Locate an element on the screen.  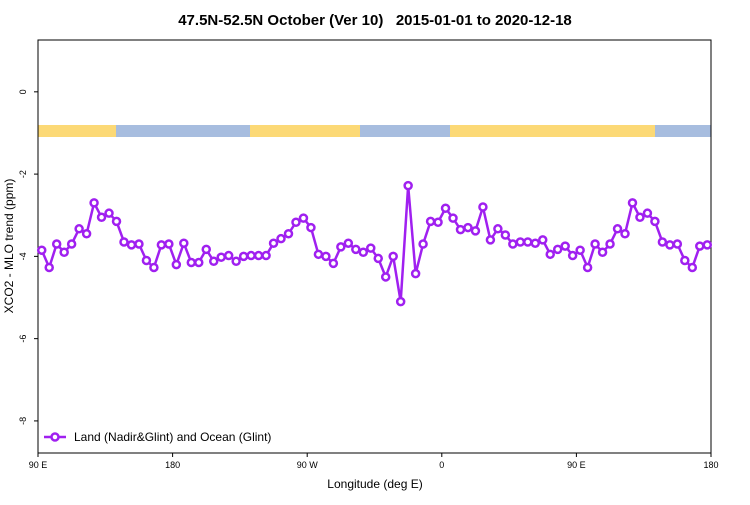
x-tick-label: 90 E is located at coordinates (576, 465).